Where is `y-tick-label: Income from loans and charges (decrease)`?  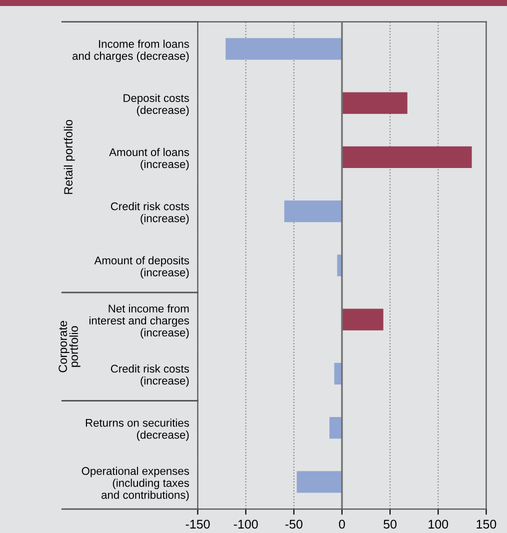 y-tick-label: Income from loans and charges (decrease) is located at coordinates (130, 51).